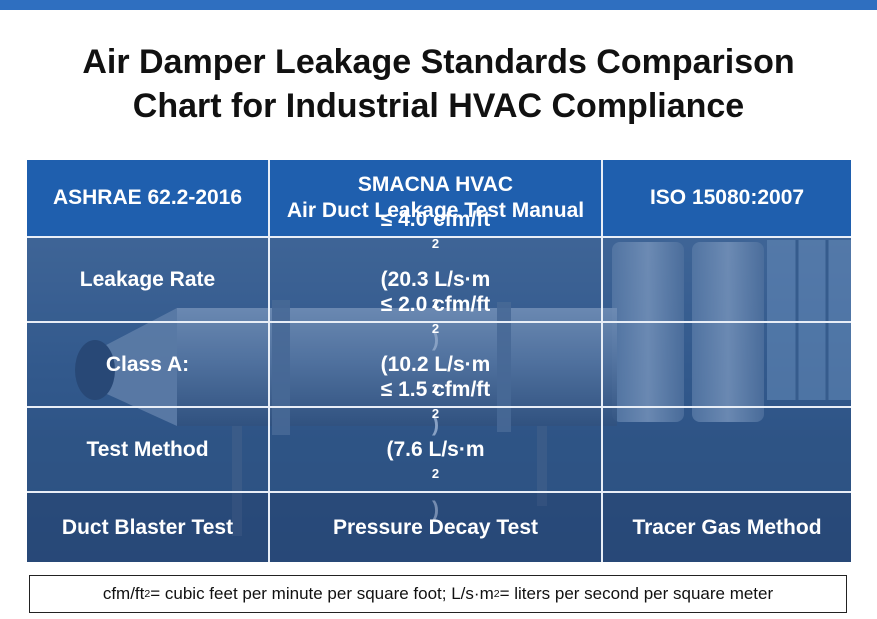 The width and height of the screenshot is (877, 619). I want to click on method-label: Tracer Gas Method, so click(727, 527).